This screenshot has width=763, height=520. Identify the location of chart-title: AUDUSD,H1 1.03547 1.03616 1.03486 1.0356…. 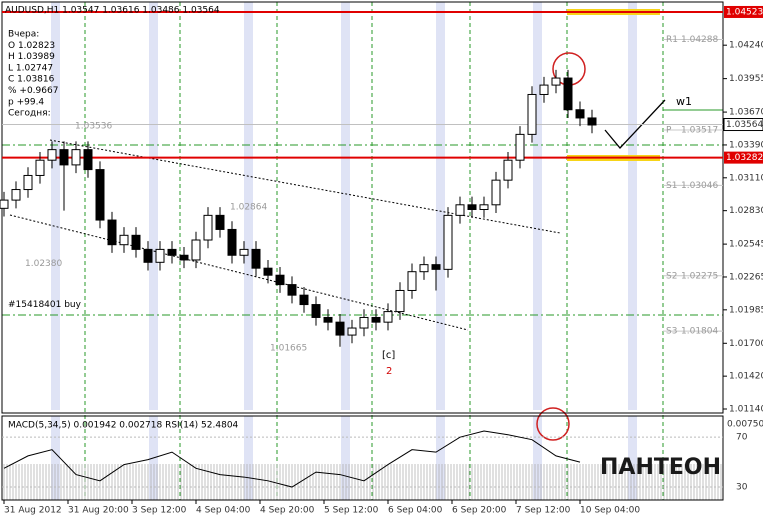
(112, 11).